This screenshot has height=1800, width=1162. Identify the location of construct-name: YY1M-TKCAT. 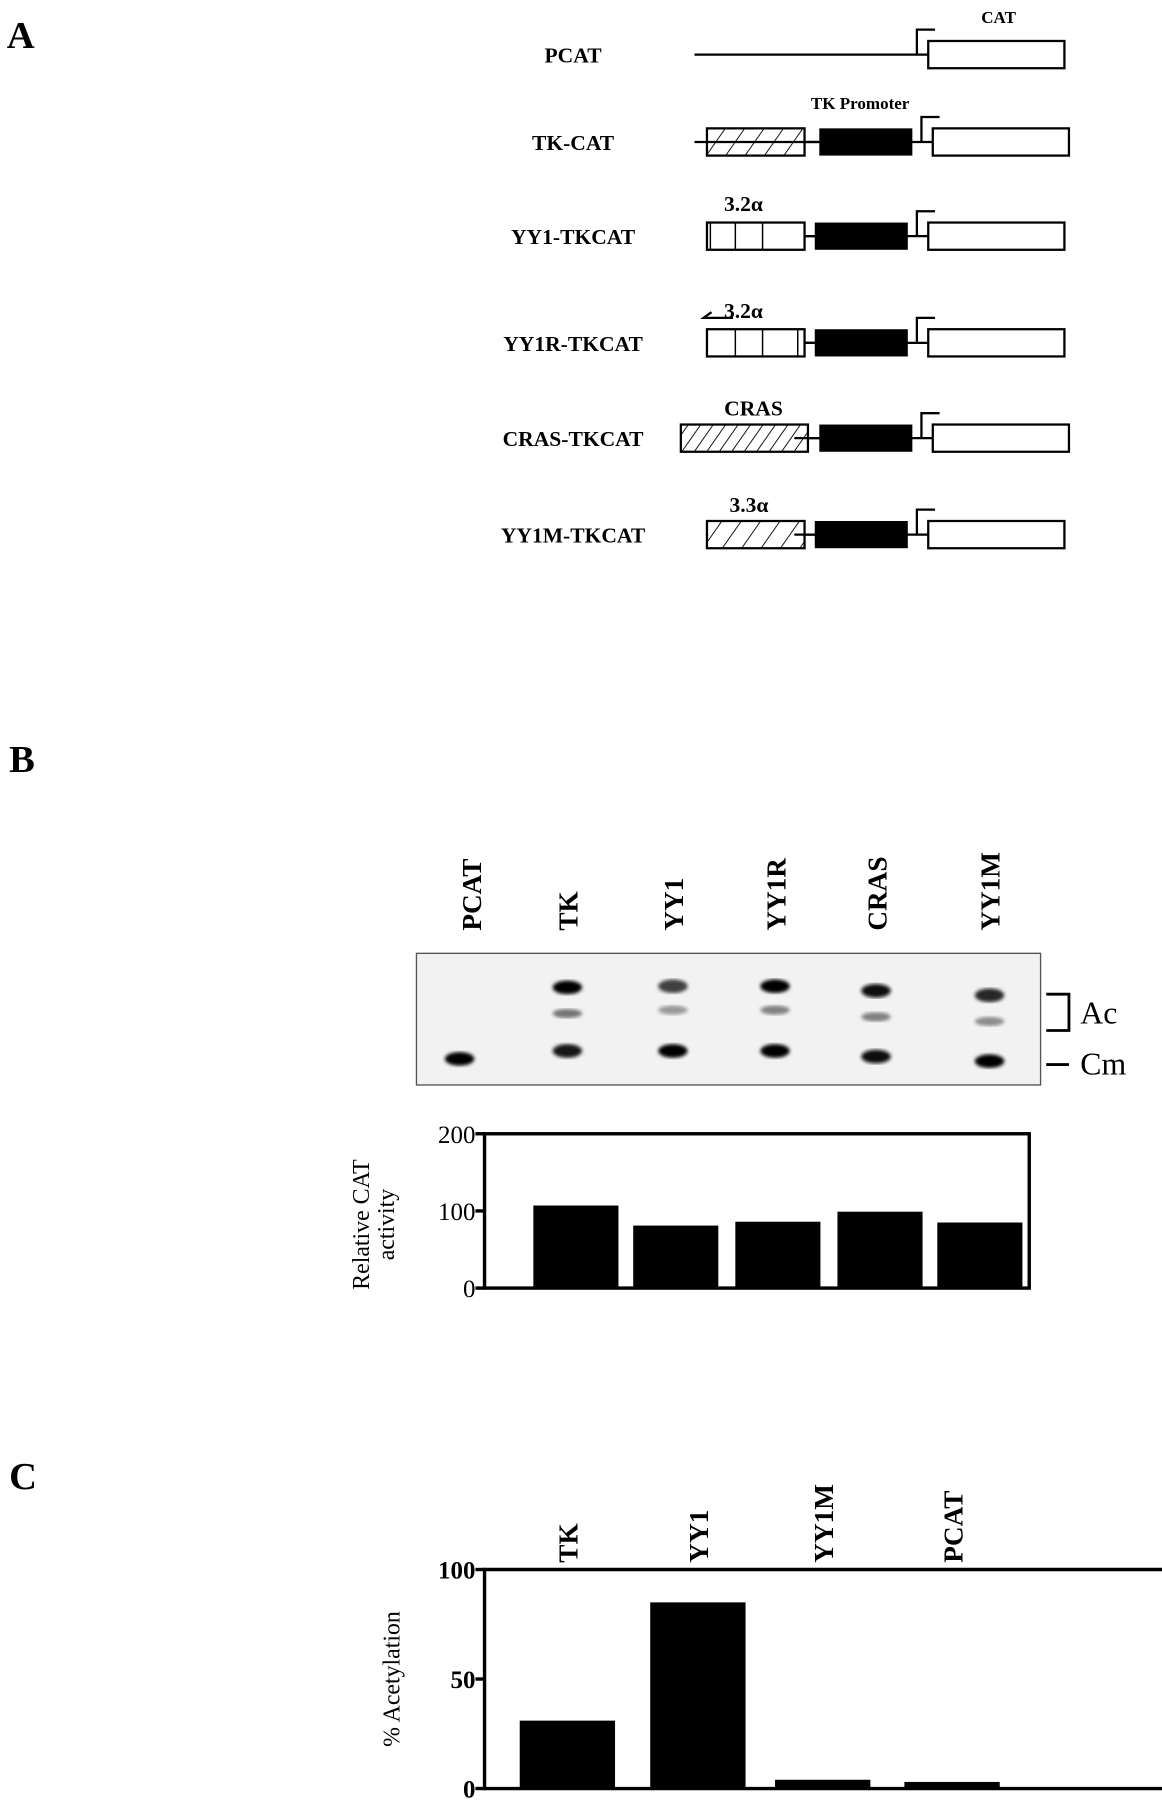
(573, 536).